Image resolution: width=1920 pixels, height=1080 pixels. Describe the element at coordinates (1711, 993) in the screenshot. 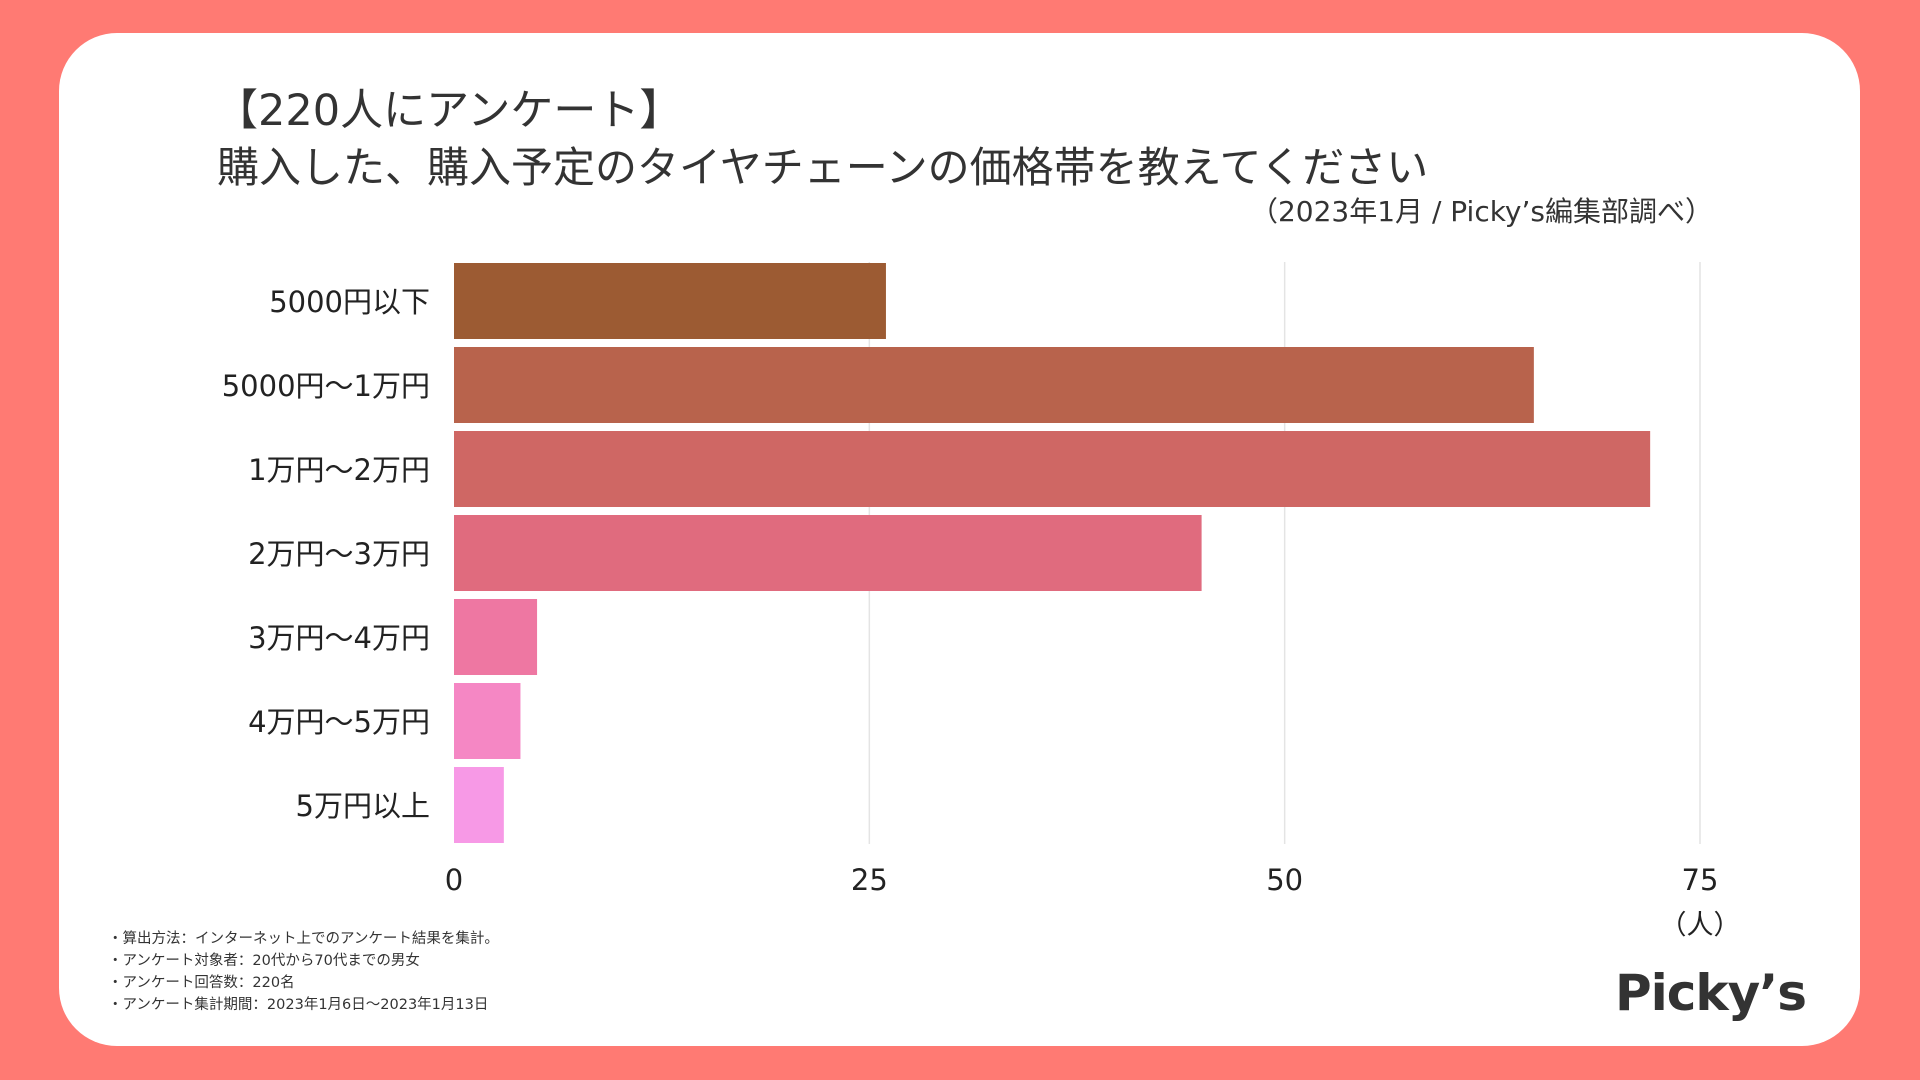

I see `picky-s-logo: Picky’s` at that location.